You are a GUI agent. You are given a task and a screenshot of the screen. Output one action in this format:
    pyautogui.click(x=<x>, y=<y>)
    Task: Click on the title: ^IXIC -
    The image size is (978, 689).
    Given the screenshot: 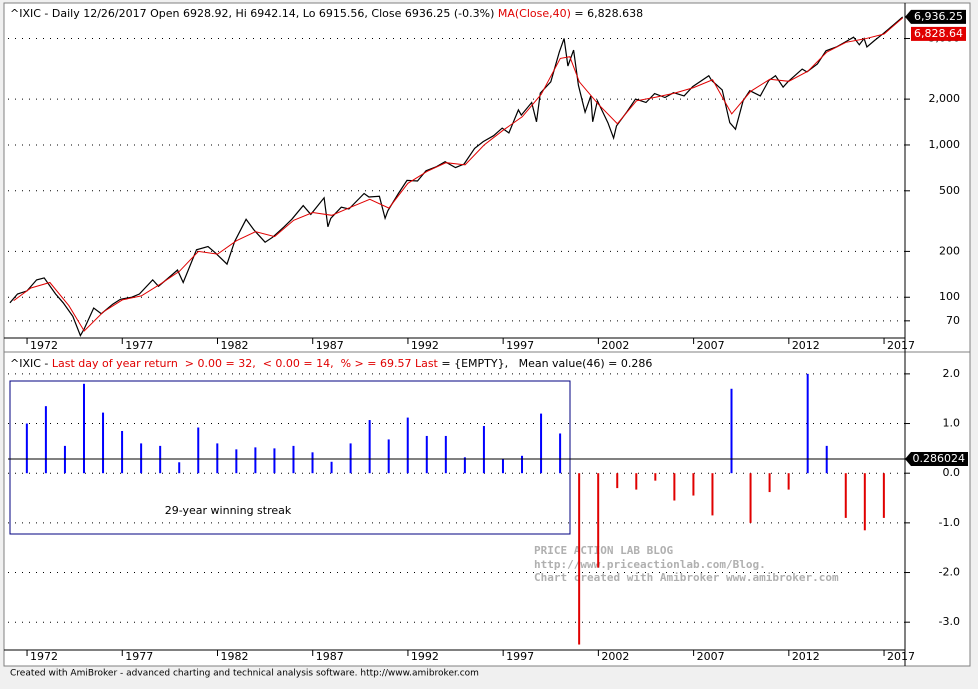 What is the action you would take?
    pyautogui.click(x=31, y=363)
    